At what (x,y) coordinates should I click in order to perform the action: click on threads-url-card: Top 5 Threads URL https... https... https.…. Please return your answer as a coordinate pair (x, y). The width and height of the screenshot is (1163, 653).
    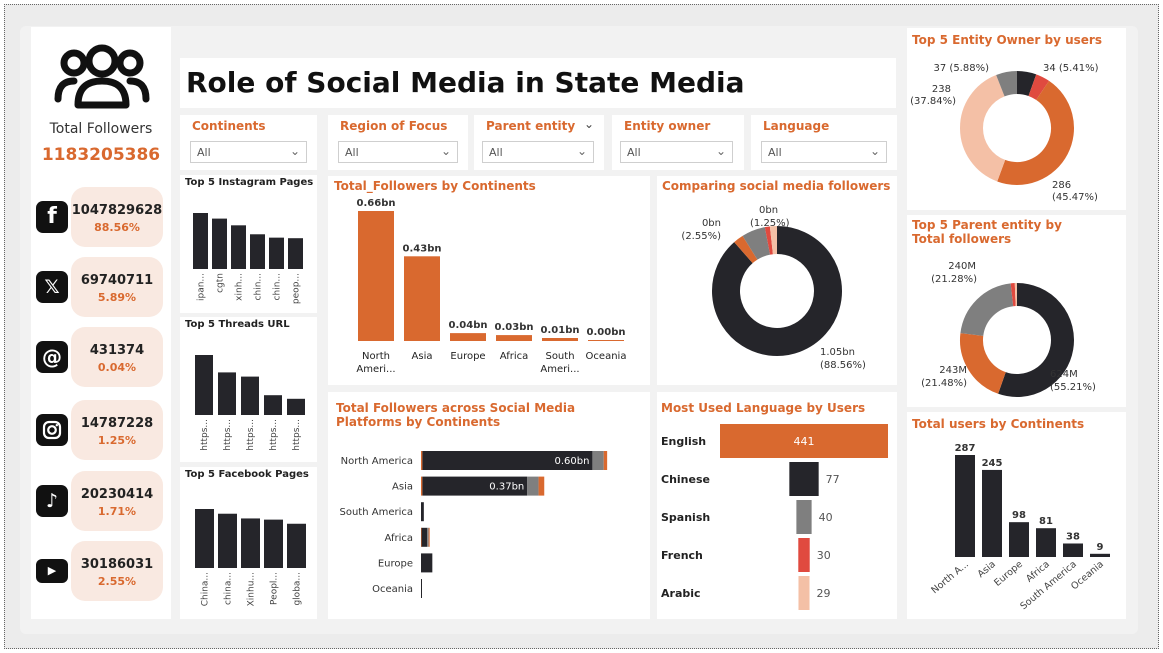
    Looking at the image, I should click on (248, 389).